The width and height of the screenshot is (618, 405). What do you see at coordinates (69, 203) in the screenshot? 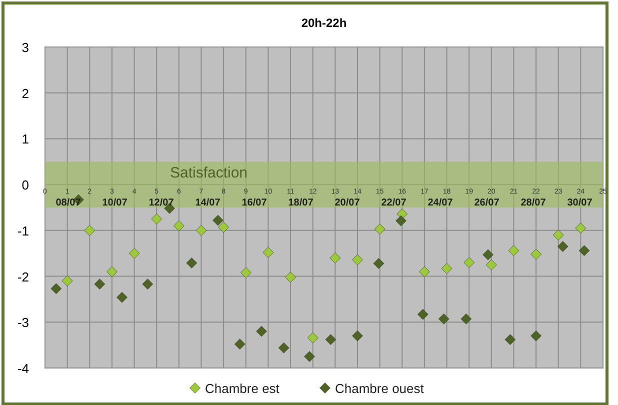
I see `x2-tick-label: 08/07` at bounding box center [69, 203].